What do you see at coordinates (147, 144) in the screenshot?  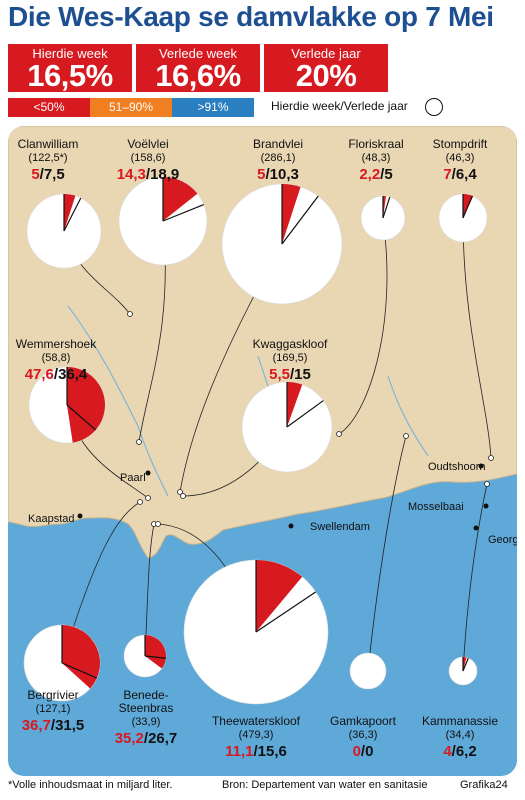 I see `dam-name-label: Voëlvlei` at bounding box center [147, 144].